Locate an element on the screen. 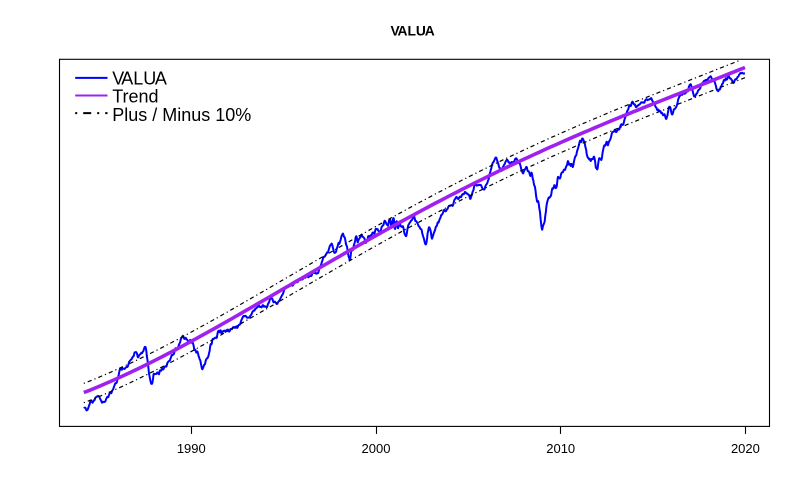 The height and width of the screenshot is (500, 800). svg-text: 1990 is located at coordinates (191, 448).